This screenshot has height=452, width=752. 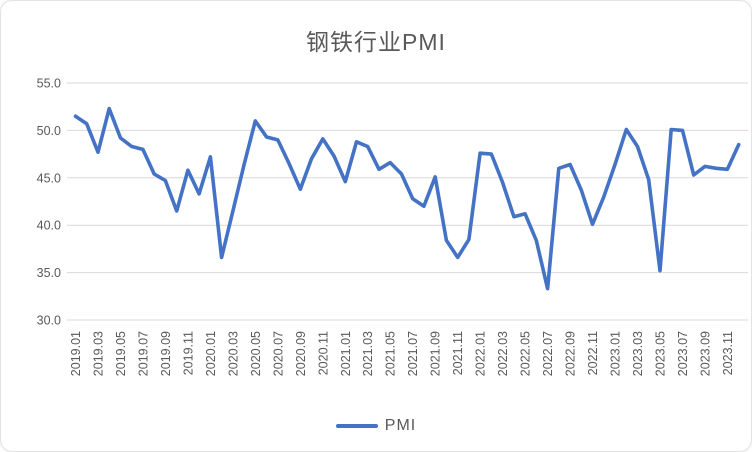 I want to click on x-tick-label: 2021.11, so click(x=458, y=353).